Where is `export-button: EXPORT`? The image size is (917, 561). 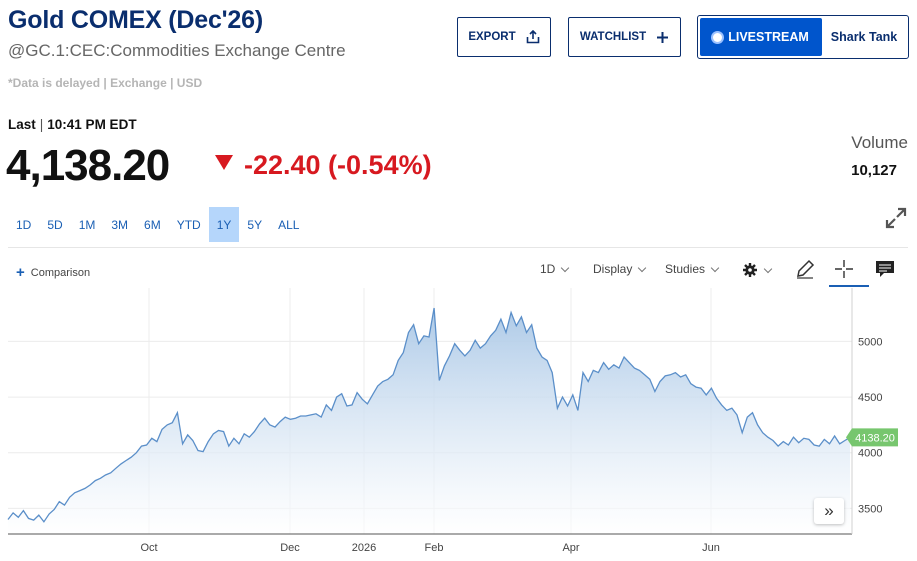 export-button: EXPORT is located at coordinates (504, 37).